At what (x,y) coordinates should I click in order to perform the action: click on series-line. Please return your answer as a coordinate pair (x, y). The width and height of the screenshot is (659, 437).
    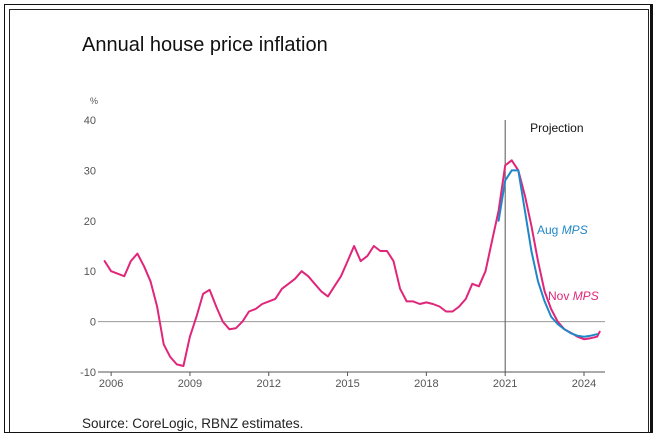
    Looking at the image, I should click on (548, 253).